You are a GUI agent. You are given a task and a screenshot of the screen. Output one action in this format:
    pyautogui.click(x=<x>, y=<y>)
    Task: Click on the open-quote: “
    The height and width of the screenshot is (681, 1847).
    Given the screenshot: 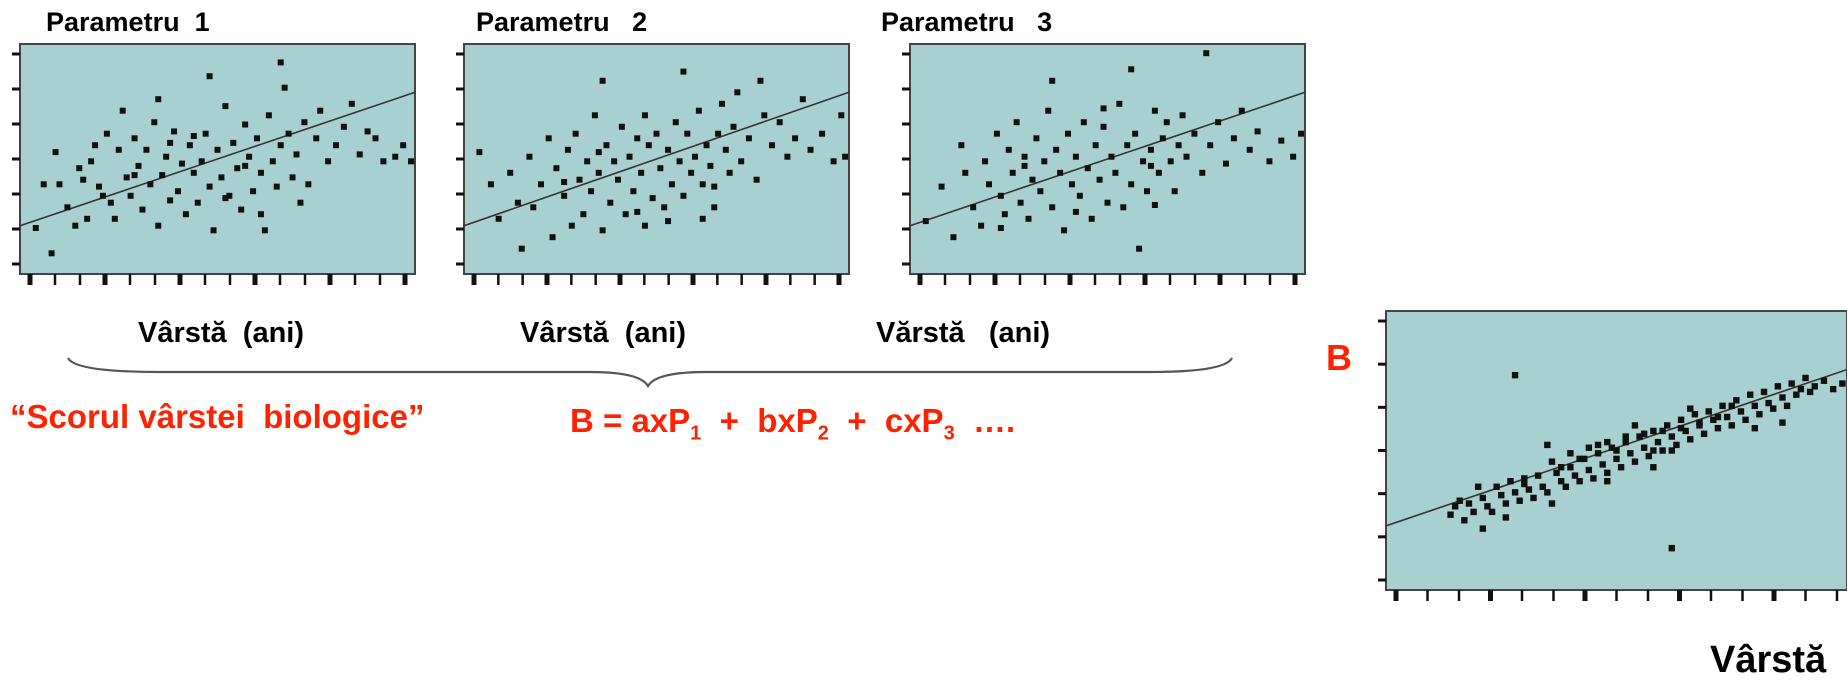 What is the action you would take?
    pyautogui.click(x=18, y=416)
    